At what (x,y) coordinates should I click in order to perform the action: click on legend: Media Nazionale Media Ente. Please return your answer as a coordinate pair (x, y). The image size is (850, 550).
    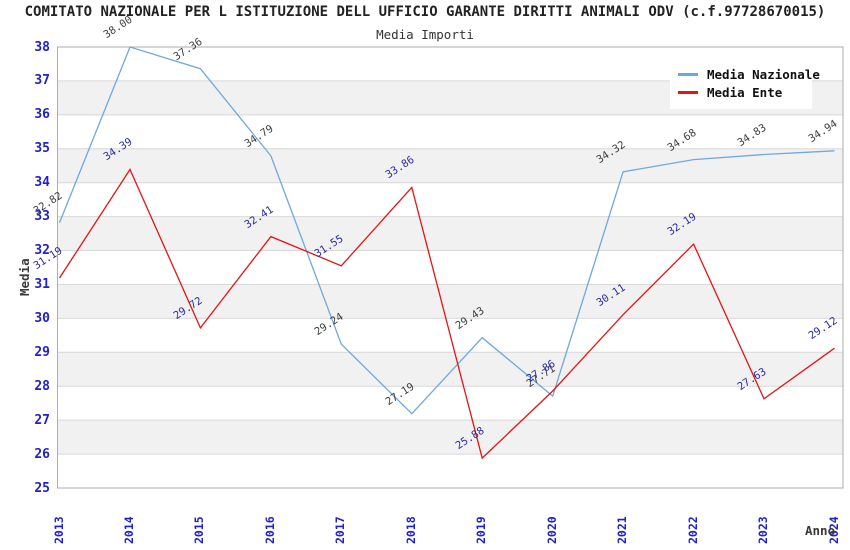
    Looking at the image, I should click on (745, 83).